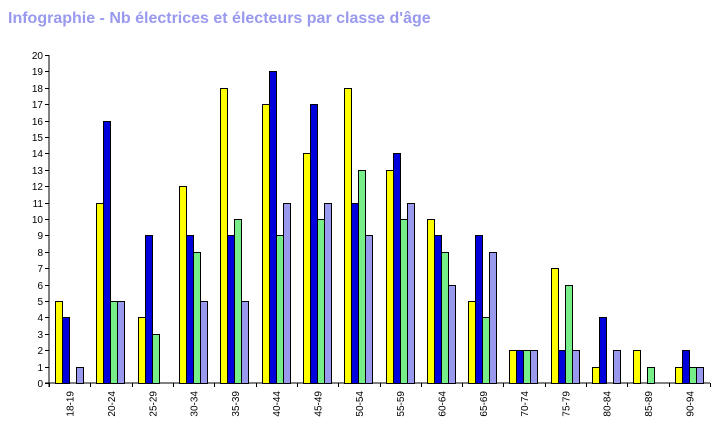 This screenshot has height=426, width=728. I want to click on x-tick-label: 30-34, so click(195, 404).